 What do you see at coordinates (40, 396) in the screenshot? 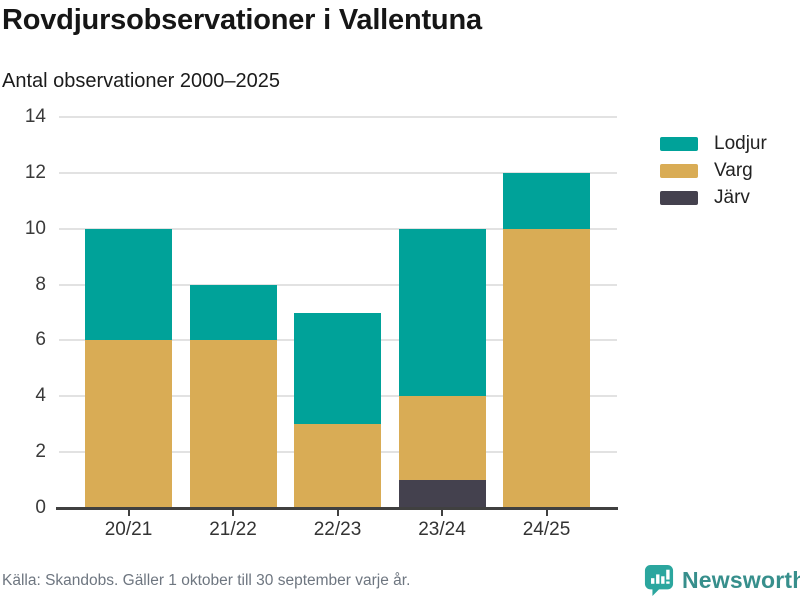
I see `y-tick-label-4: 4` at bounding box center [40, 396].